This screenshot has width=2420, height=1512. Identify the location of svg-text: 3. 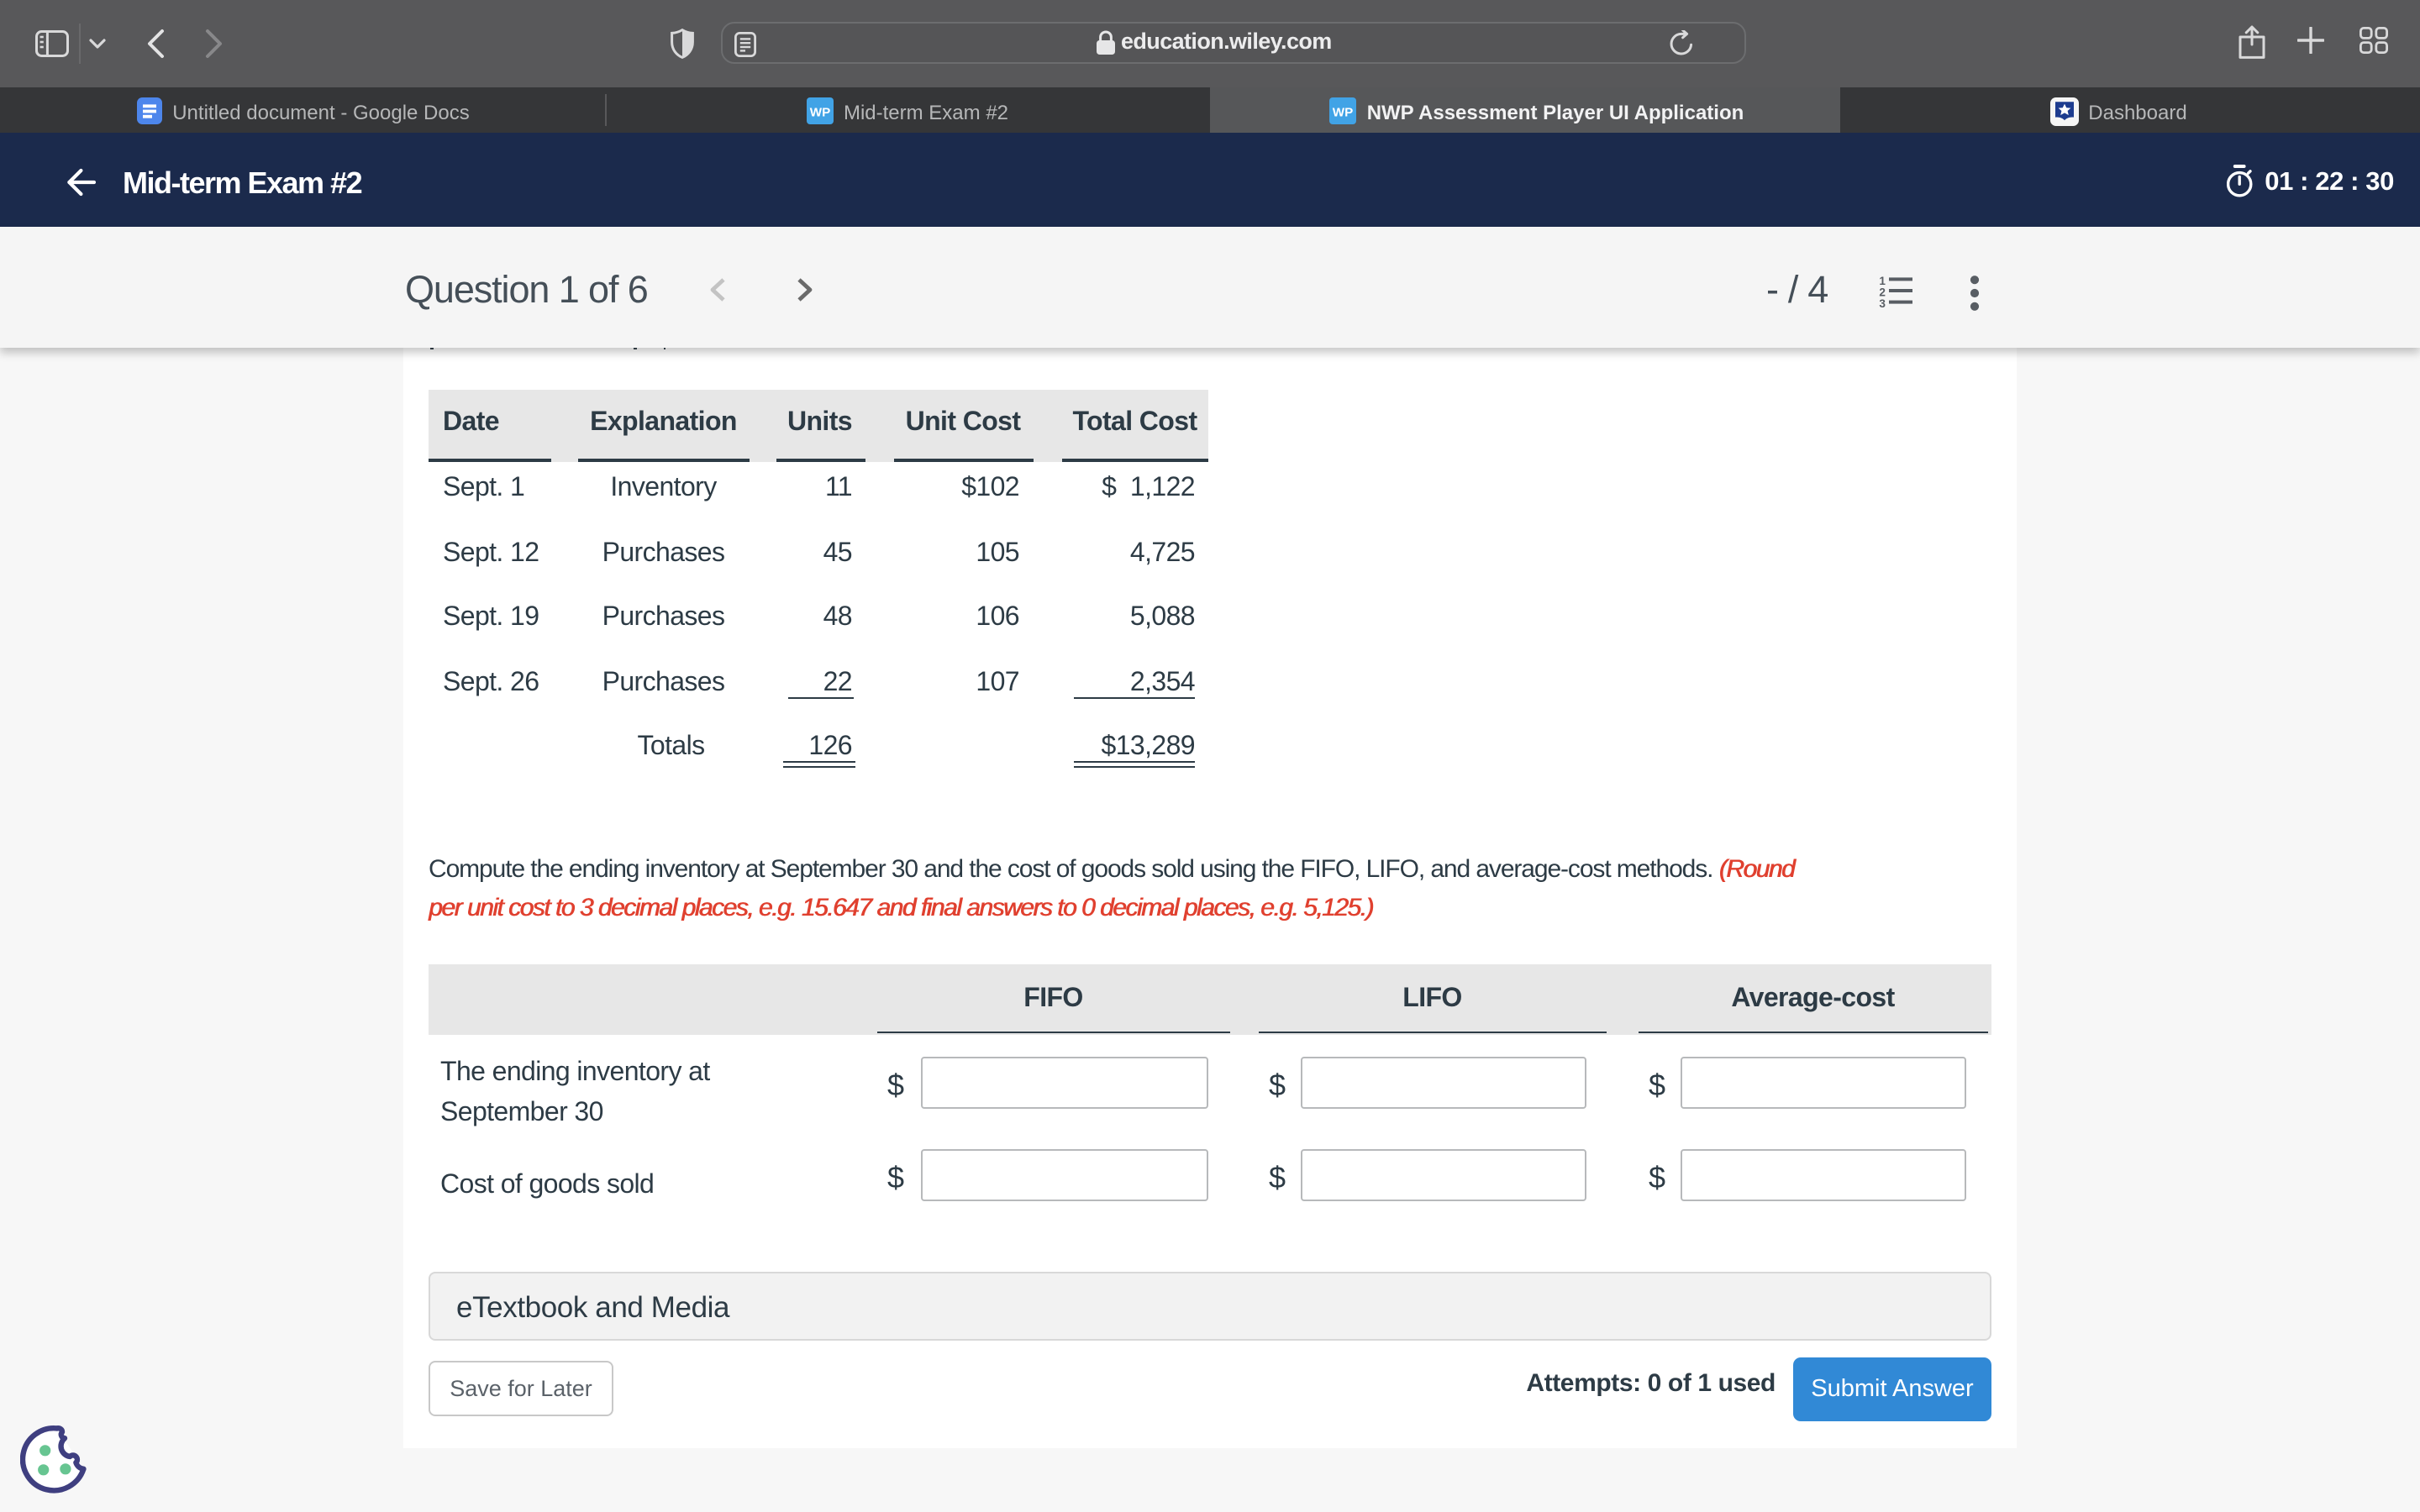
(1882, 302).